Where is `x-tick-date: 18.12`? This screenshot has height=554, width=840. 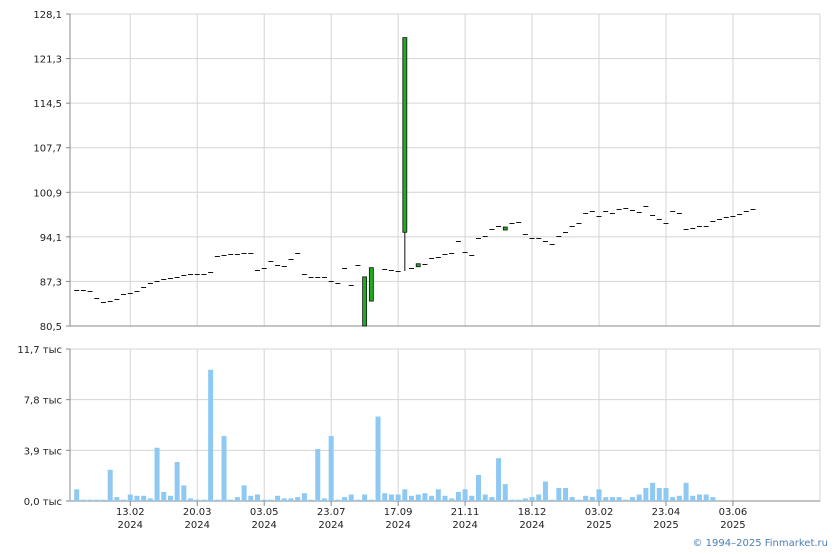 x-tick-date: 18.12 is located at coordinates (532, 512).